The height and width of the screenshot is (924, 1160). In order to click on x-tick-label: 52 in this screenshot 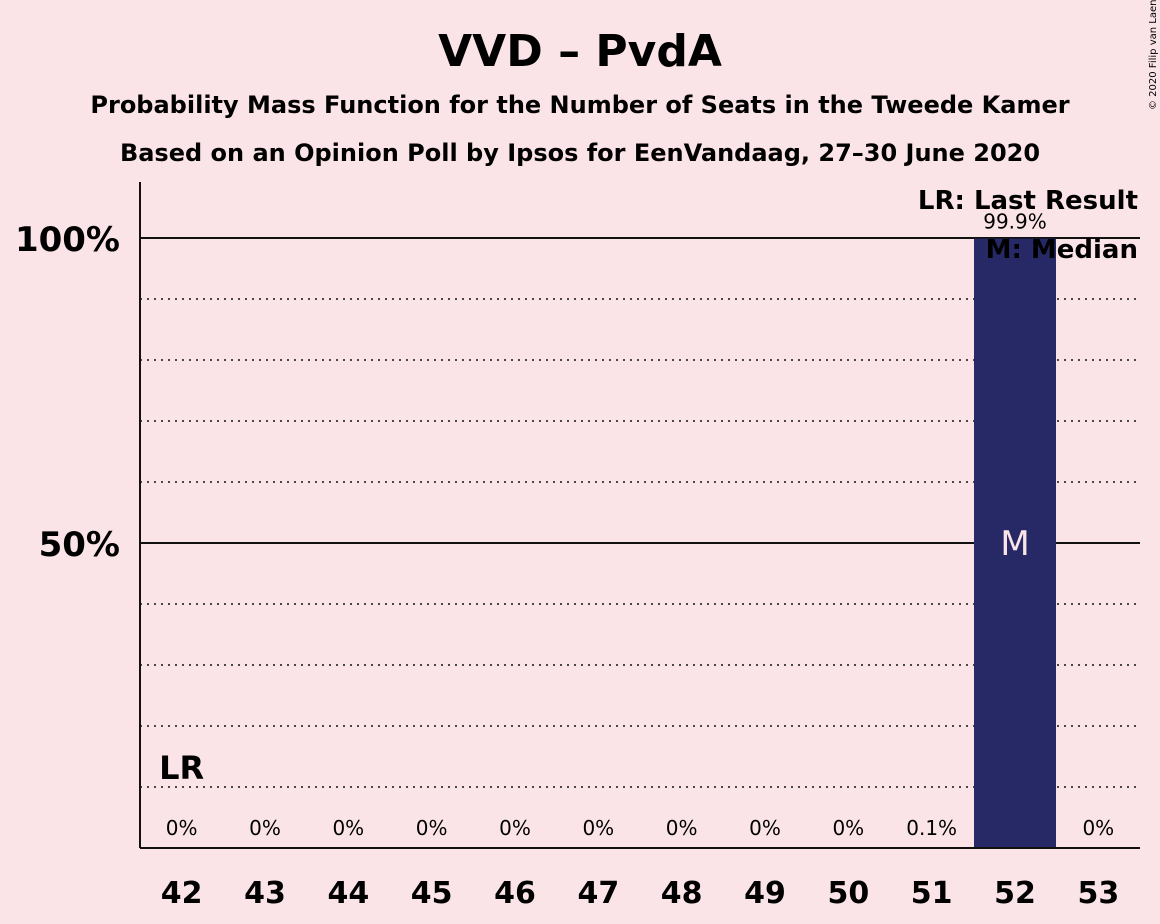, I will do `click(1015, 893)`.